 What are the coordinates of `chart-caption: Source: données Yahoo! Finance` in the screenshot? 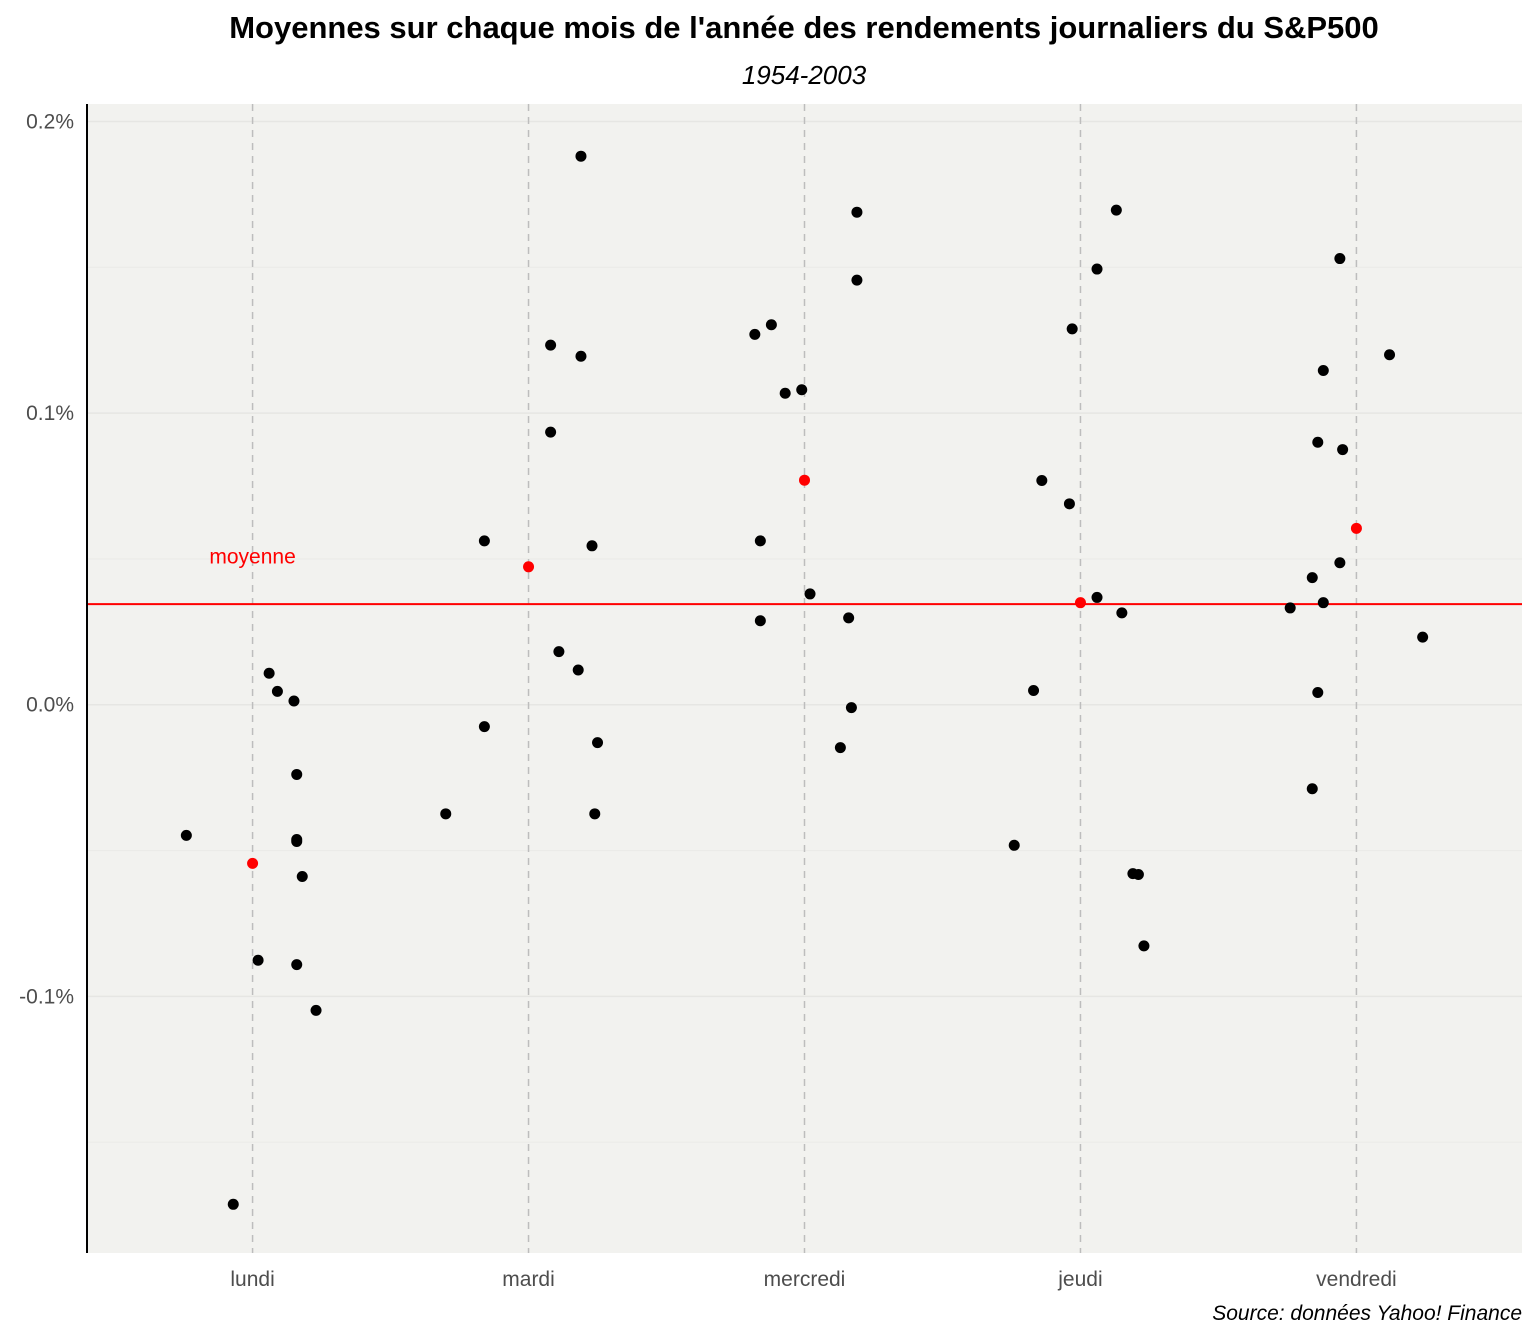 It's located at (1367, 1313).